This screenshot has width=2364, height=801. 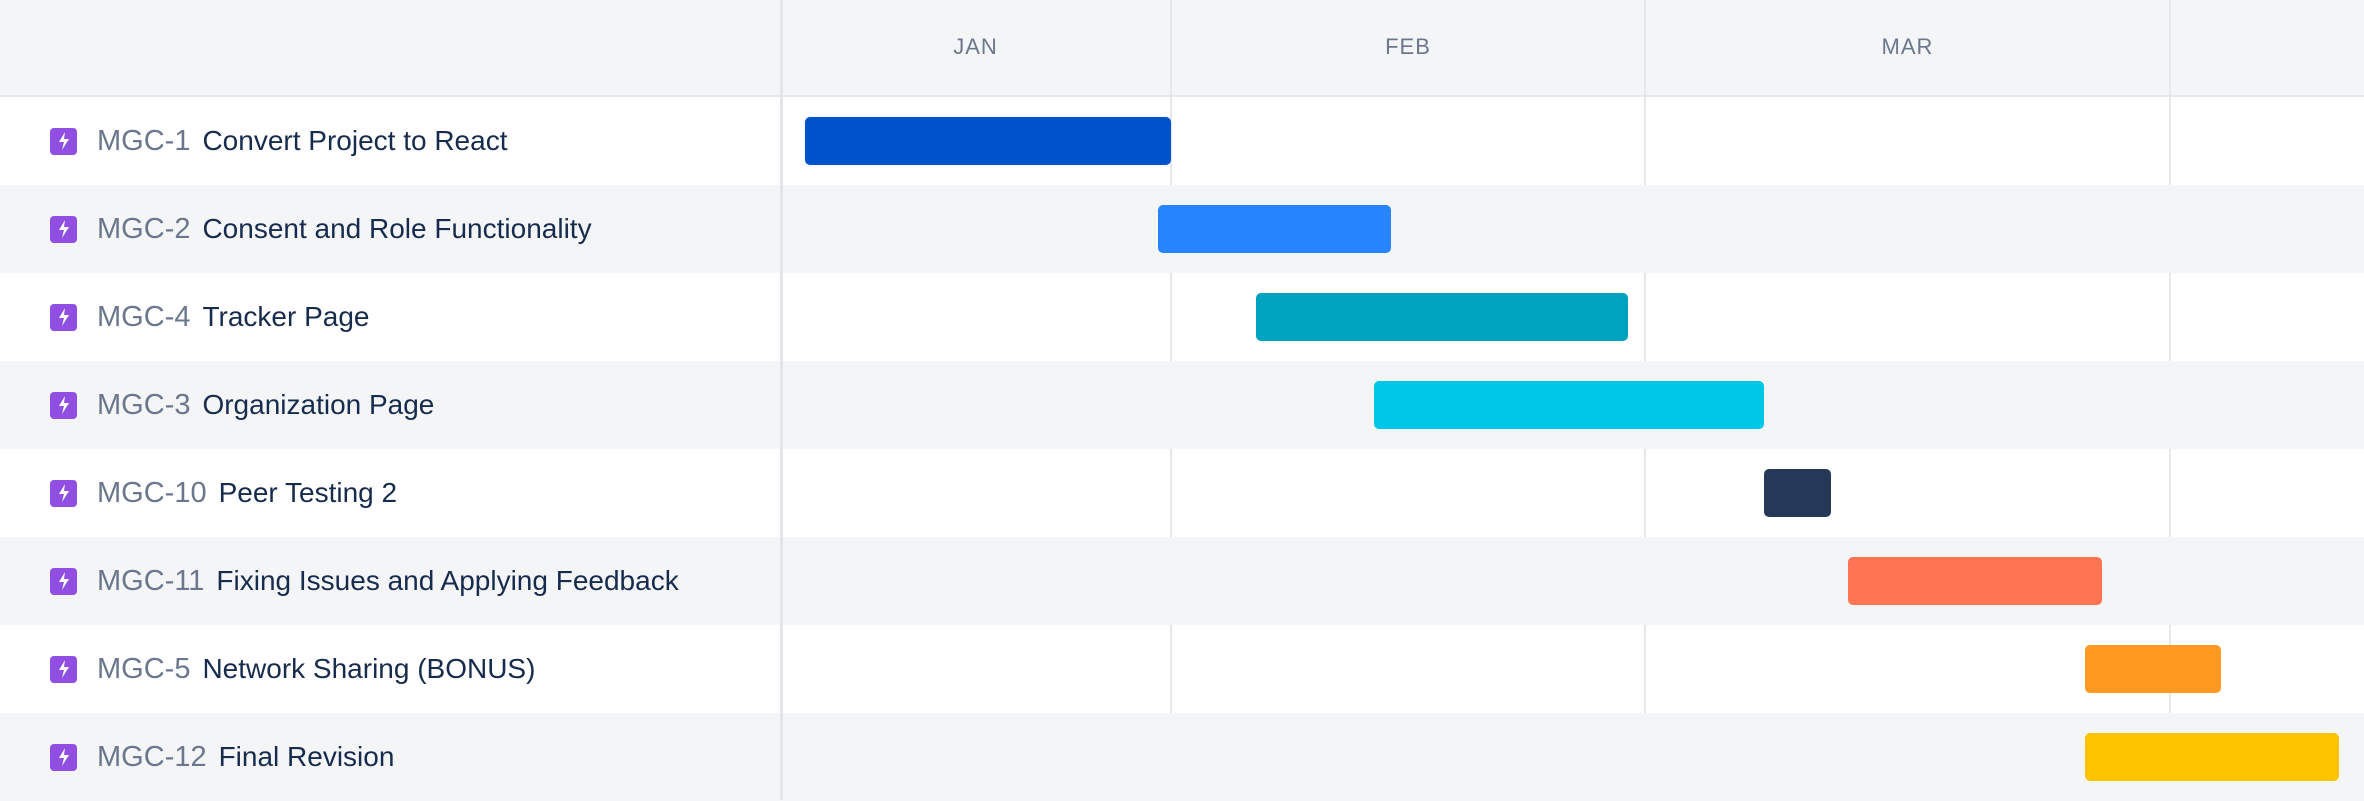 I want to click on month-label-feb: FEB, so click(x=1408, y=46).